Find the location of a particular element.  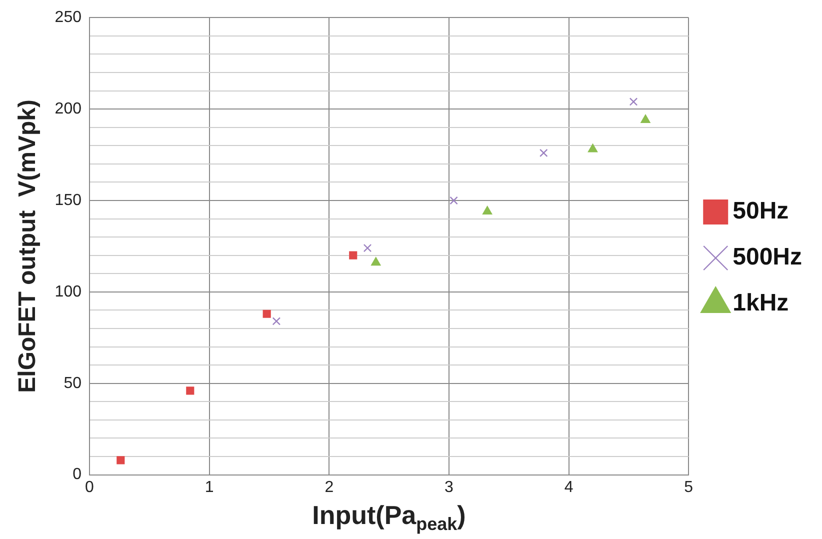

x-tick-label: 5 is located at coordinates (689, 487).